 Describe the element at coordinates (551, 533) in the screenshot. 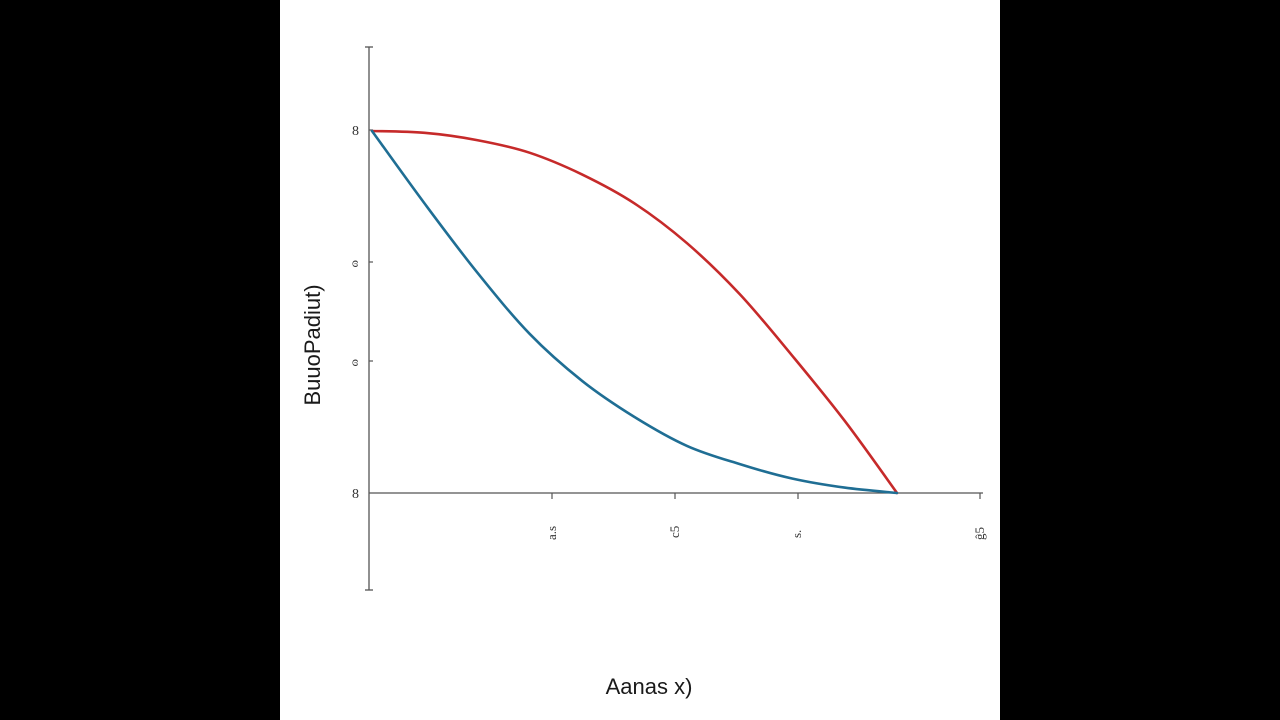

I see `x-tick-label: a.s` at that location.